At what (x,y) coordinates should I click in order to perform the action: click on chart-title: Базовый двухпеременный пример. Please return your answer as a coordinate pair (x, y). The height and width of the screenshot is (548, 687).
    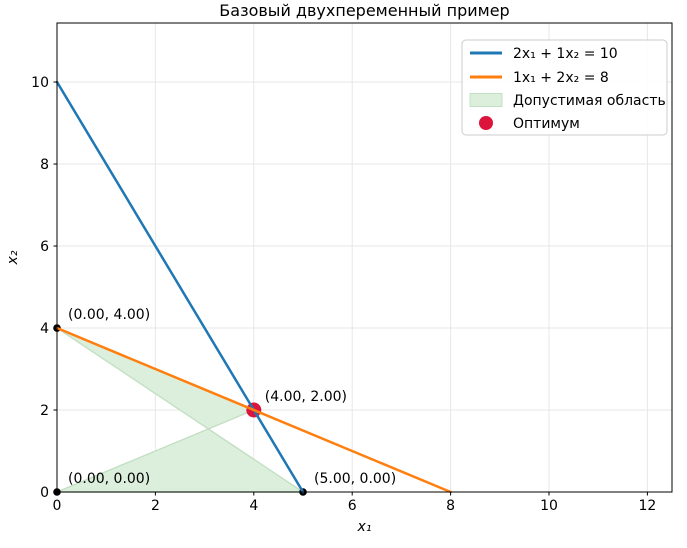
    Looking at the image, I should click on (364, 10).